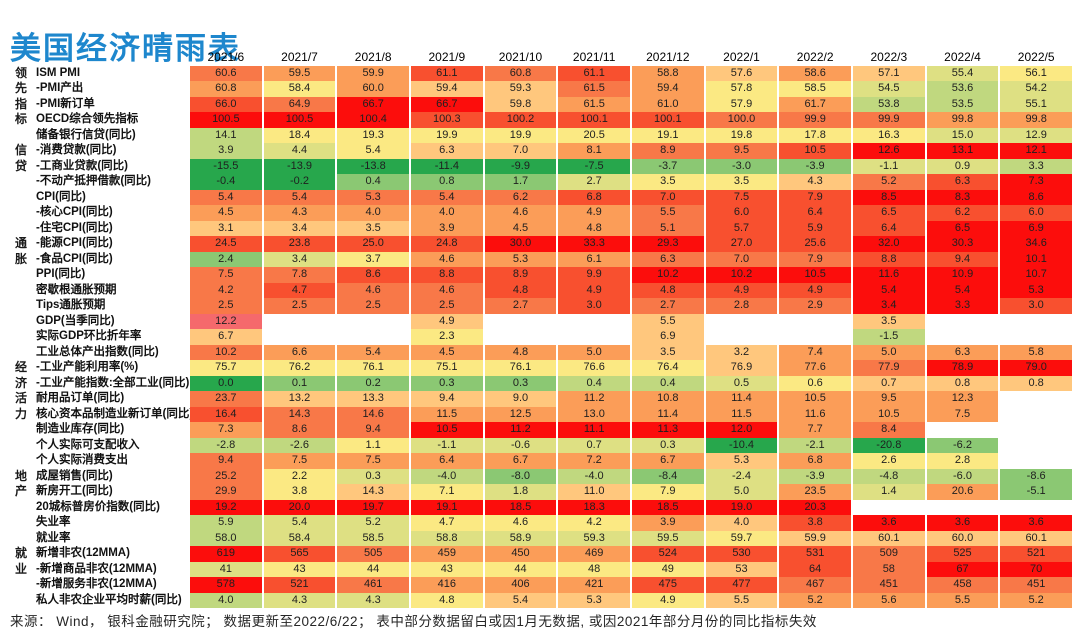 The width and height of the screenshot is (1080, 638). What do you see at coordinates (594, 368) in the screenshot?
I see `heatmap-cell: 76.6` at bounding box center [594, 368].